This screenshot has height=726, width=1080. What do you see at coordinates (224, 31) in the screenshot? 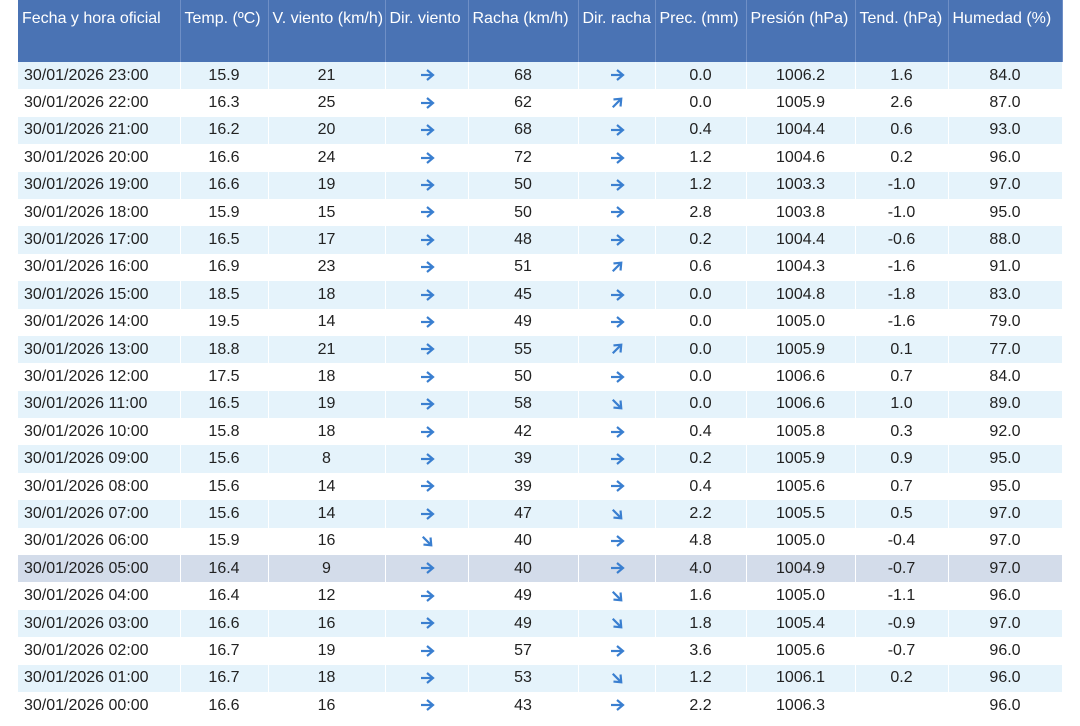
I see `column-header: Temp. (ºC)` at bounding box center [224, 31].